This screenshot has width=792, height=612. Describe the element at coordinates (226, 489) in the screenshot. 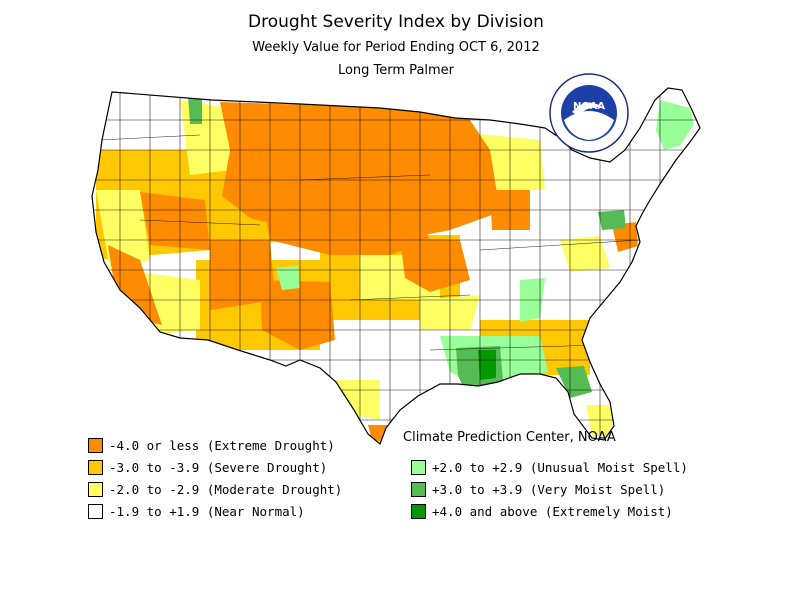

I see `legend-label: -2.0 to -2.9 (Moderate Drought)` at that location.